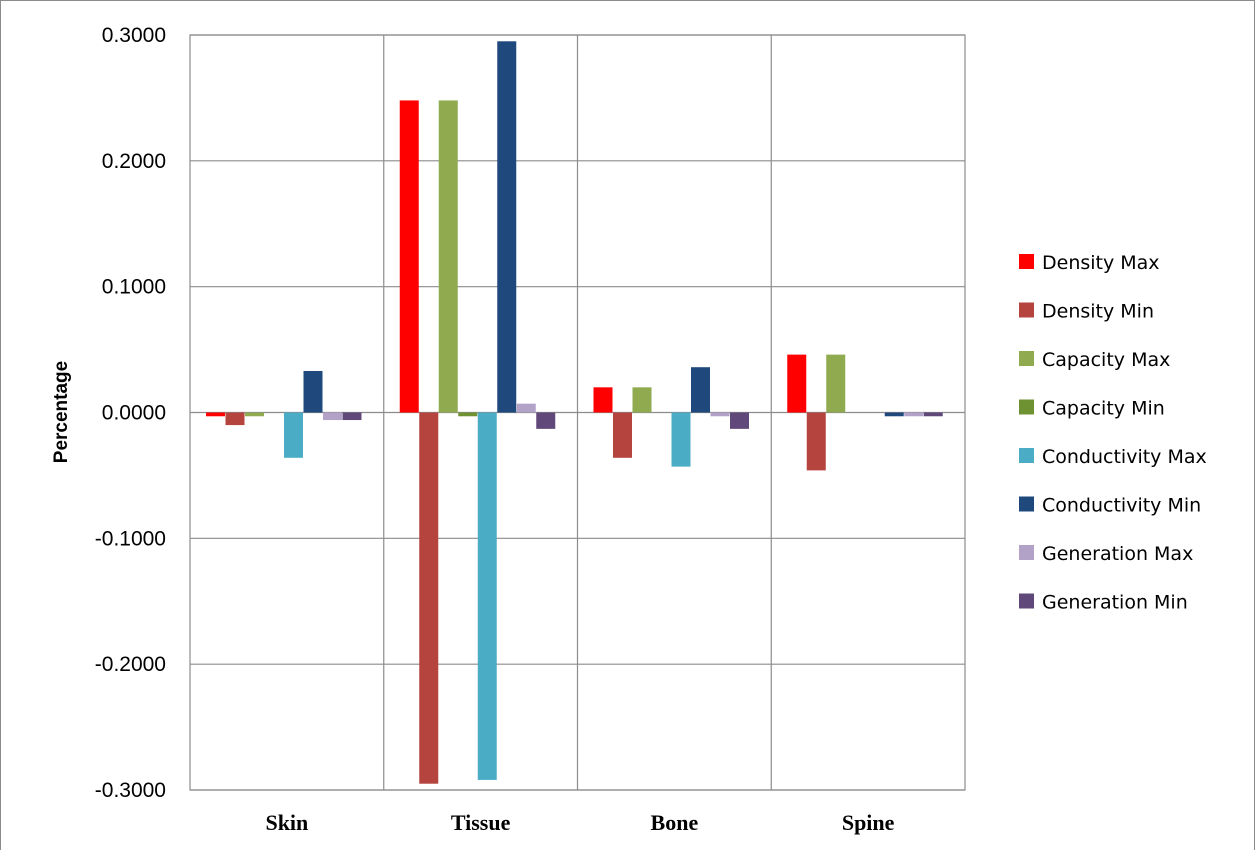 The image size is (1255, 850). I want to click on bar-capacity-min-tissue, so click(468, 414).